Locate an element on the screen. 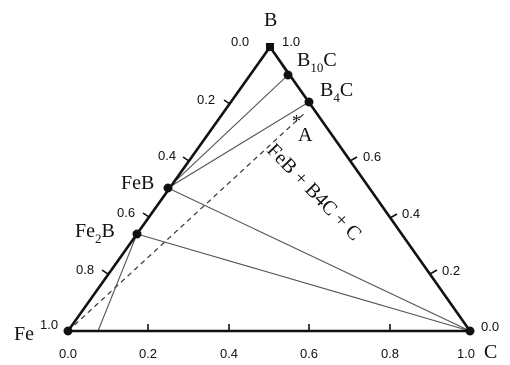 Image resolution: width=510 pixels, height=365 pixels. left-tick-label: 0.2 is located at coordinates (206, 99).